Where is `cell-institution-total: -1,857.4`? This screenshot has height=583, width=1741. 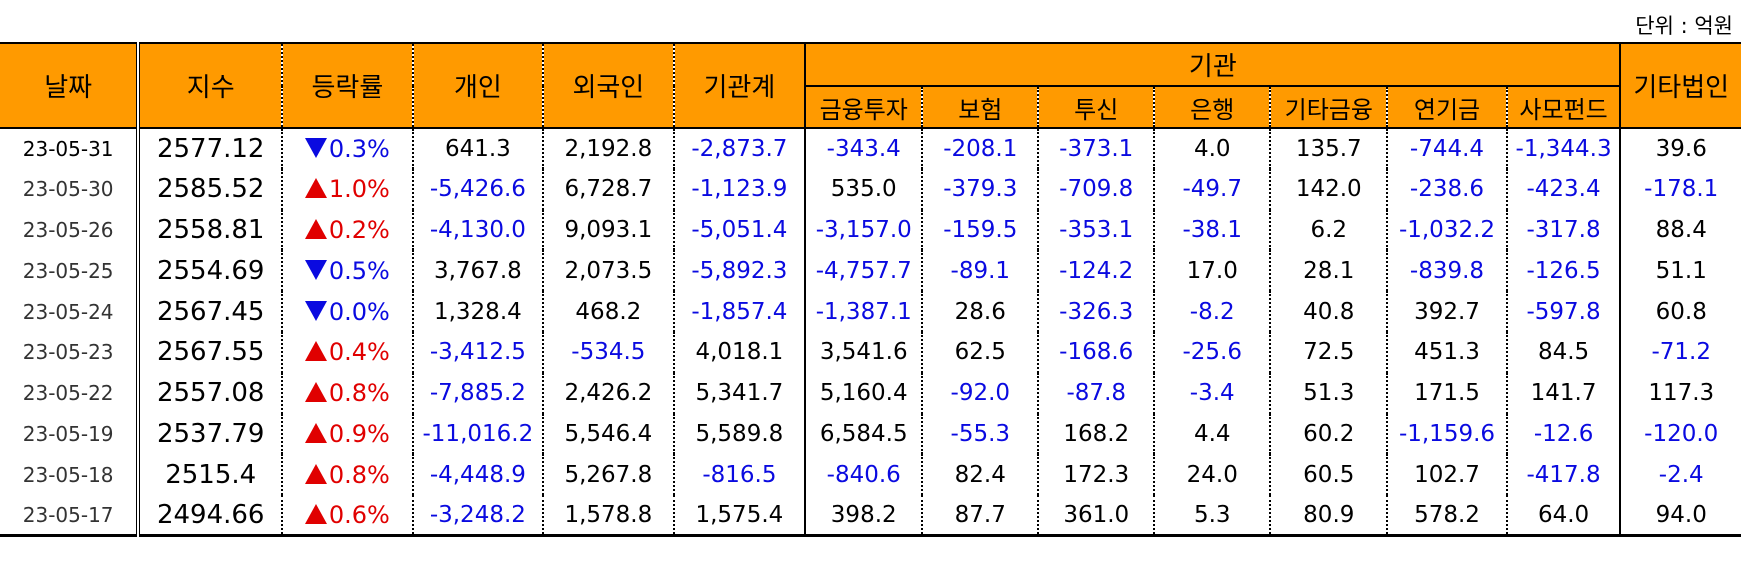
cell-institution-total: -1,857.4 is located at coordinates (739, 311).